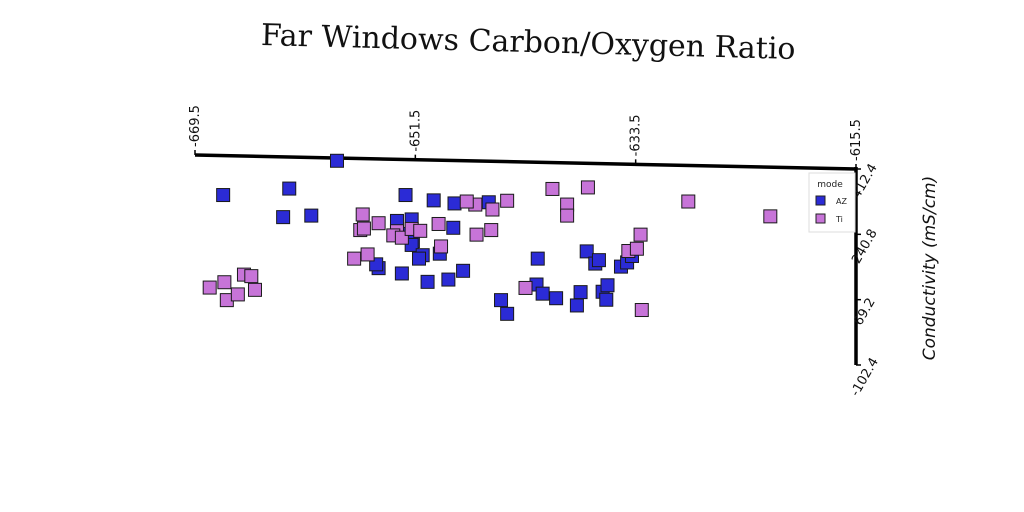  I want to click on legend-swatch-az, so click(820, 200).